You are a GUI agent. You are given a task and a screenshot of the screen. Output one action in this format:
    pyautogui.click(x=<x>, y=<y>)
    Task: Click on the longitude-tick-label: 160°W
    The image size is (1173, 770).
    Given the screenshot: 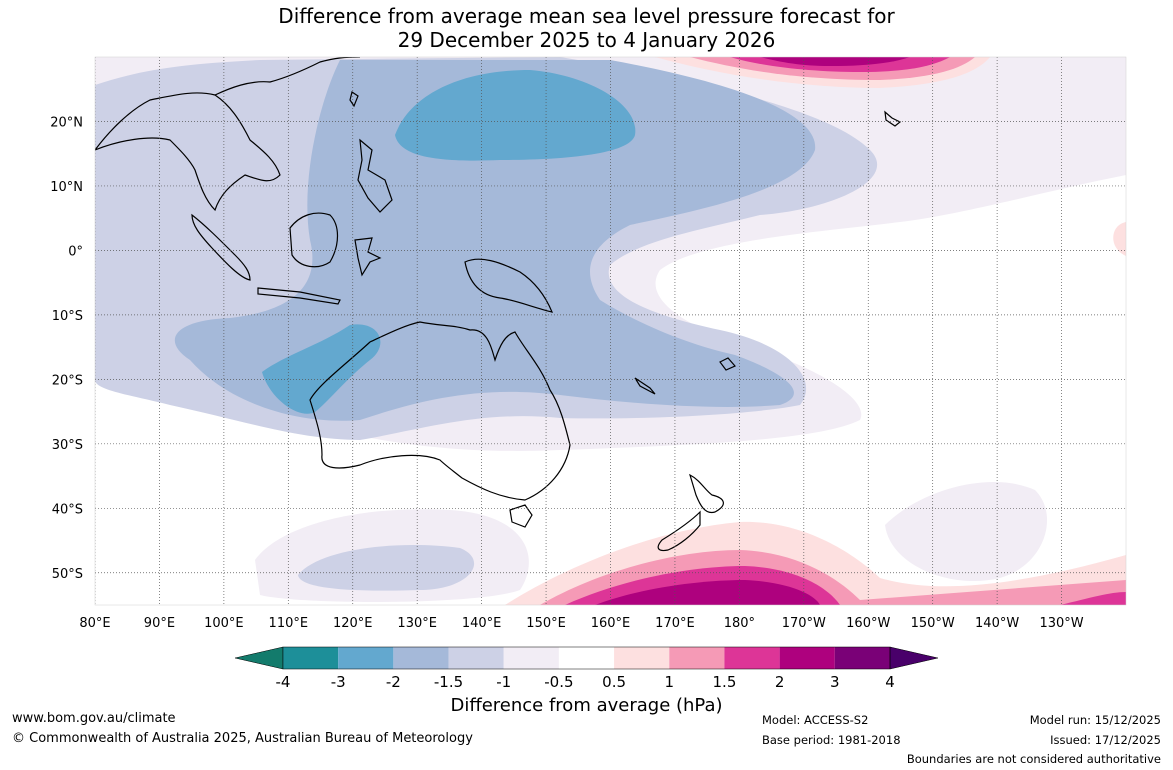 What is the action you would take?
    pyautogui.click(x=868, y=623)
    